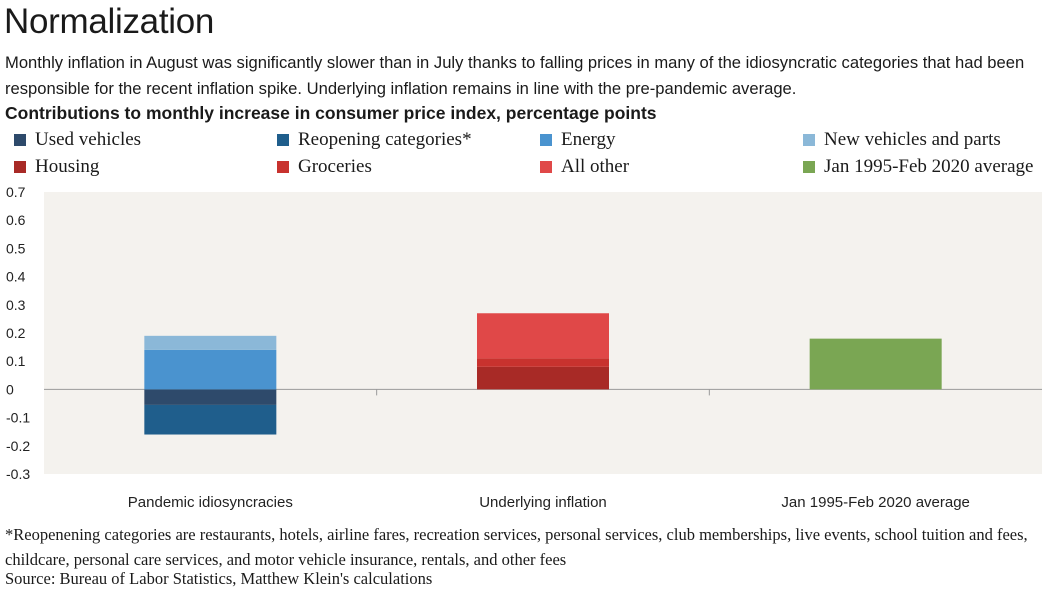 The width and height of the screenshot is (1057, 600). I want to click on bar-segment-groceries, so click(543, 362).